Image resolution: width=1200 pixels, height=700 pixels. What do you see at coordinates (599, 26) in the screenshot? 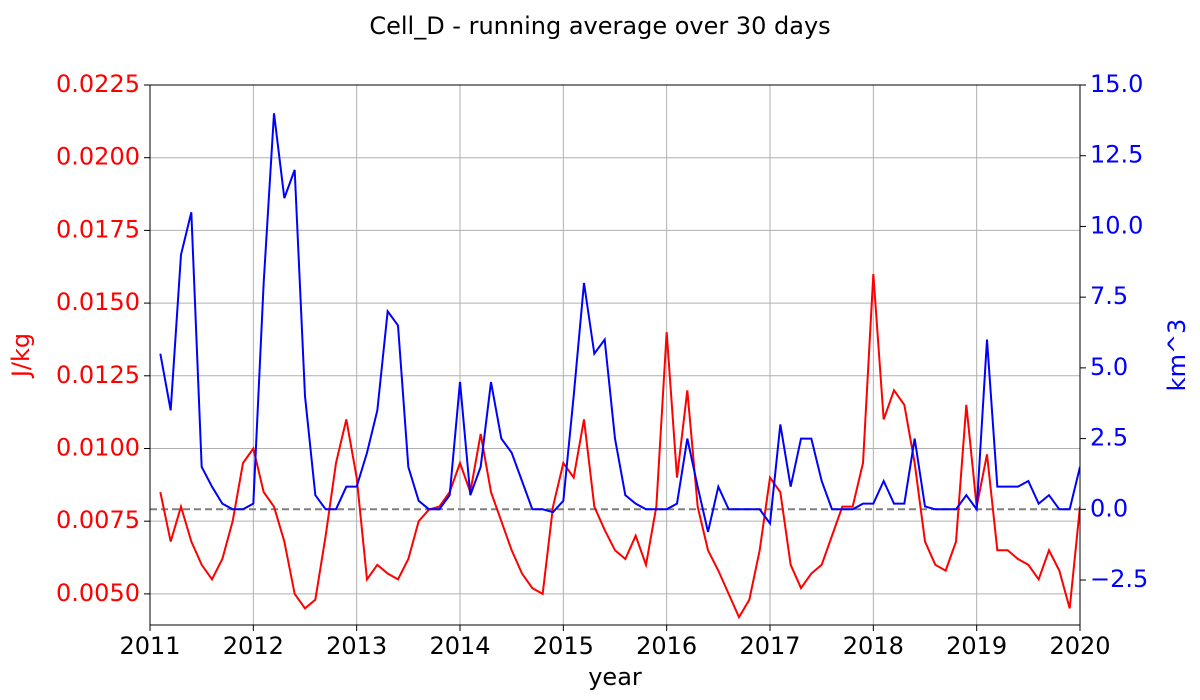
I see `chart-title: Cell_D - running average over 30 days` at bounding box center [599, 26].